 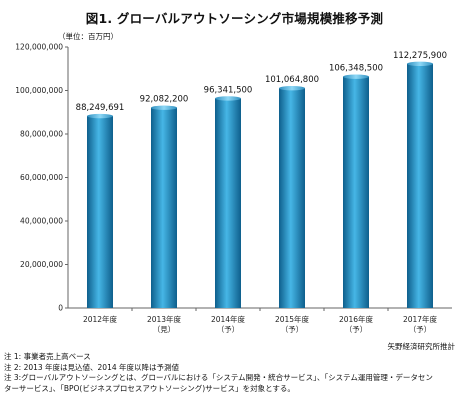 What do you see at coordinates (41, 177) in the screenshot?
I see `y-tick-label: 60,000,000` at bounding box center [41, 177].